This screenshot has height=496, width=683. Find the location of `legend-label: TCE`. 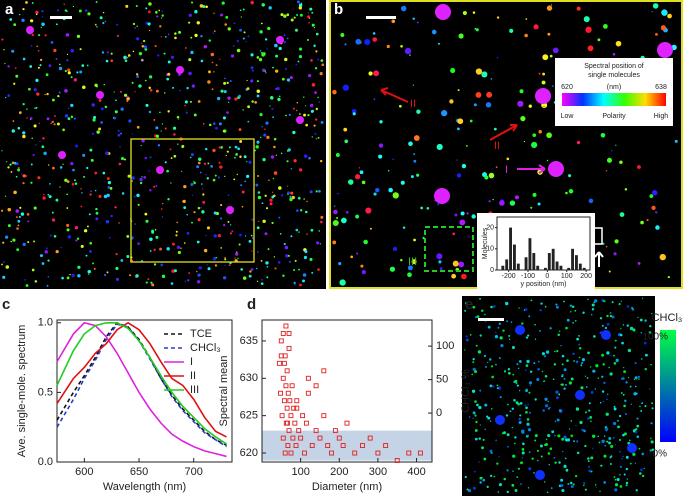

legend-label: TCE is located at coordinates (201, 334).